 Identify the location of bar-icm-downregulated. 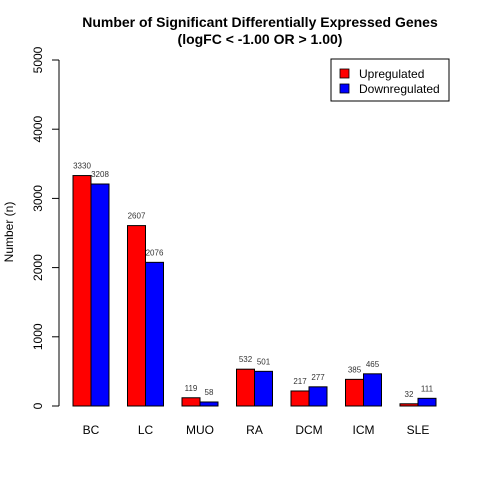
(372, 390).